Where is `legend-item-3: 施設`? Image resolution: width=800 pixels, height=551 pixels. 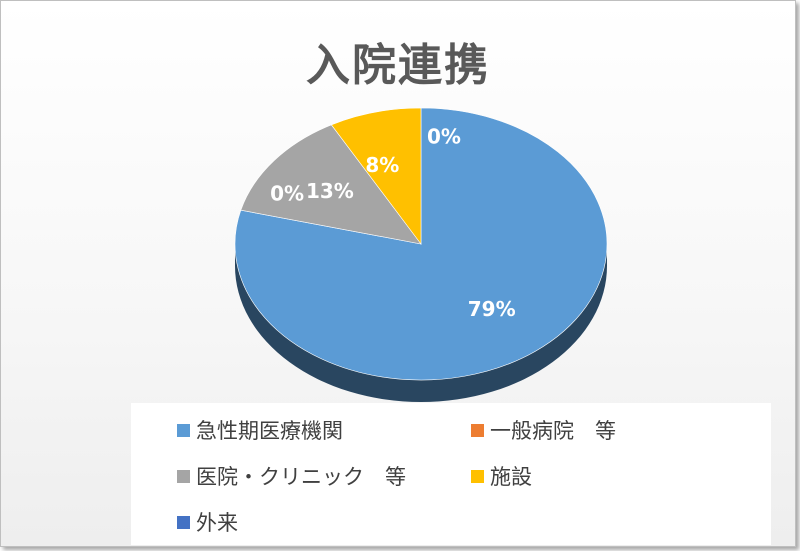
legend-item-3: 施設 is located at coordinates (501, 476).